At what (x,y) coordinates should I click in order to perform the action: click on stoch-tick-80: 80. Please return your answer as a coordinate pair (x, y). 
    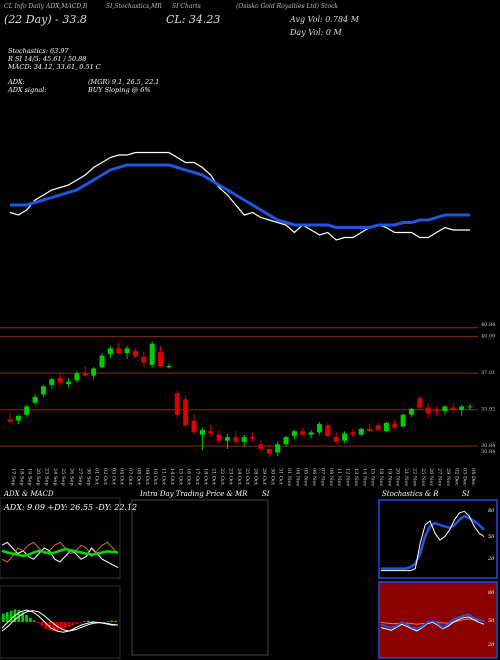
    Looking at the image, I should click on (491, 511).